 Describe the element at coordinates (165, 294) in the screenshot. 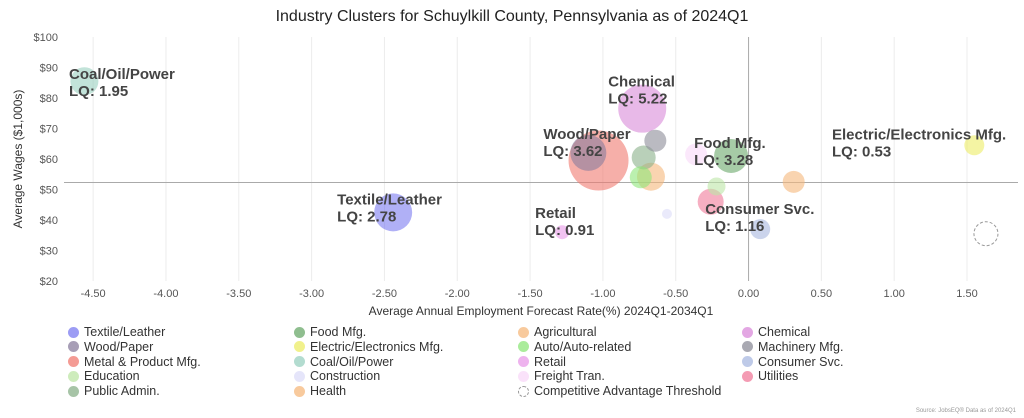

I see `x-tick-label: -4.00` at that location.